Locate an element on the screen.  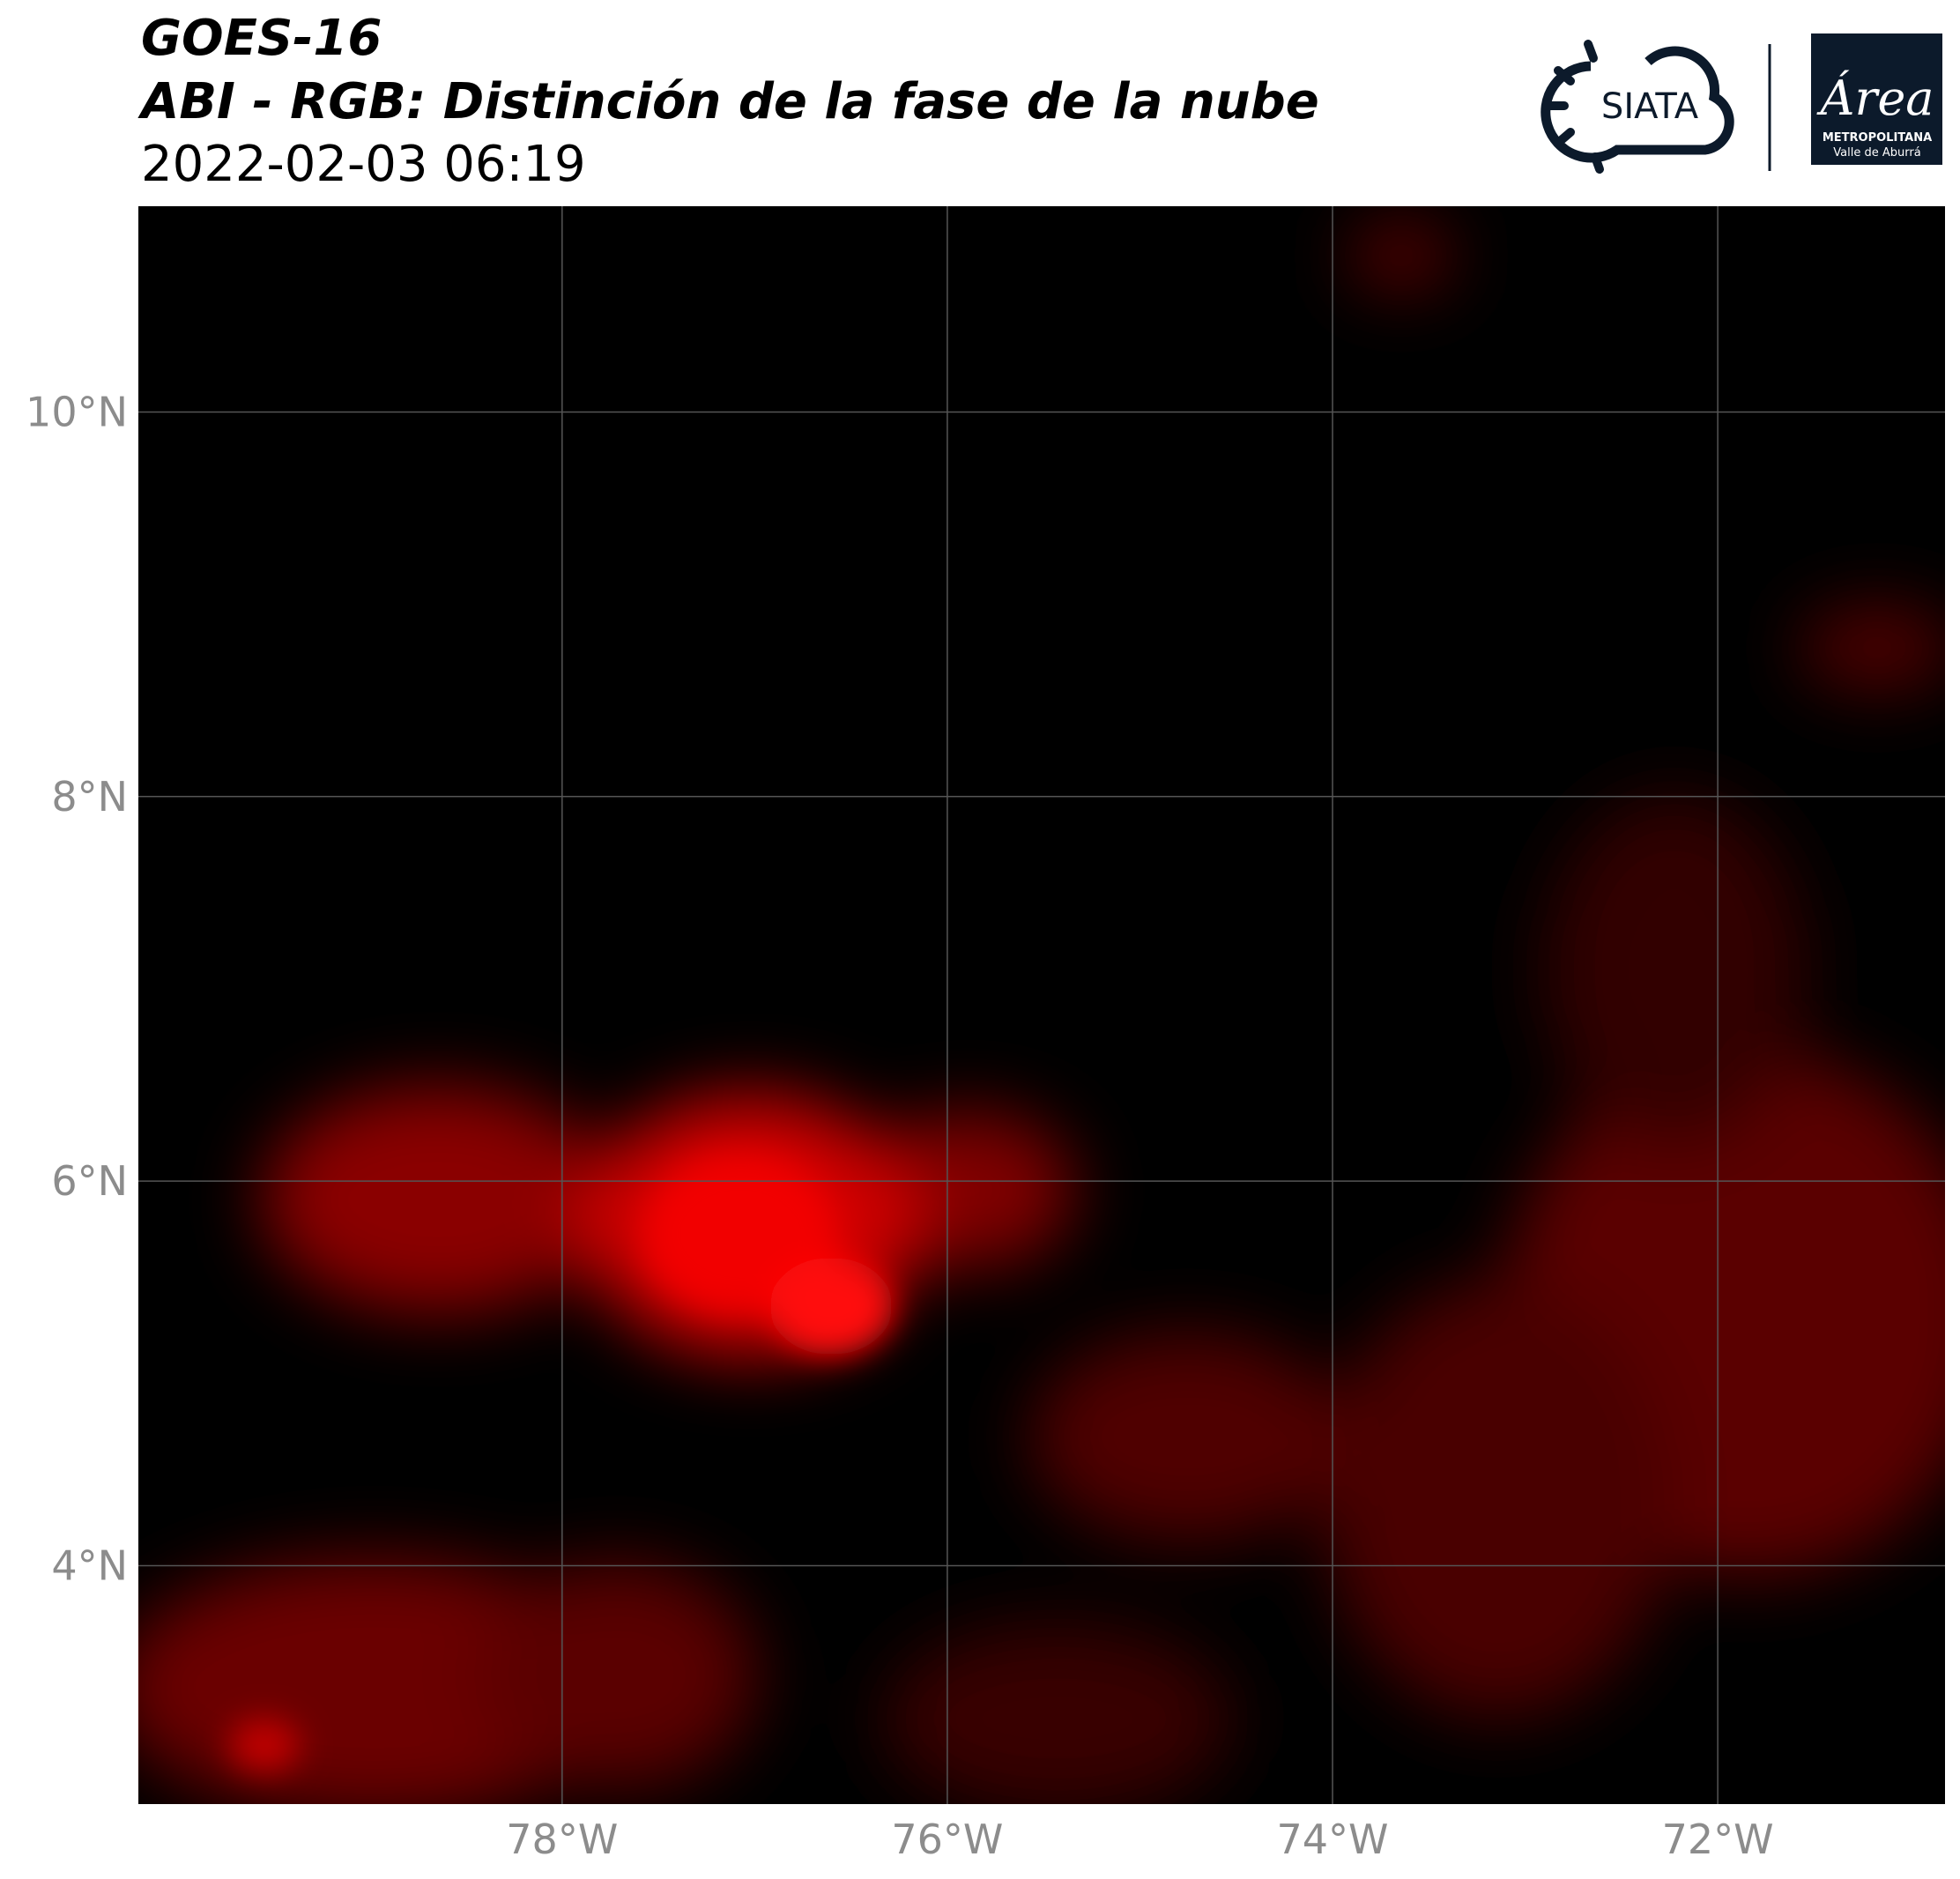
x-tick-label: 74°W is located at coordinates (1332, 1839).